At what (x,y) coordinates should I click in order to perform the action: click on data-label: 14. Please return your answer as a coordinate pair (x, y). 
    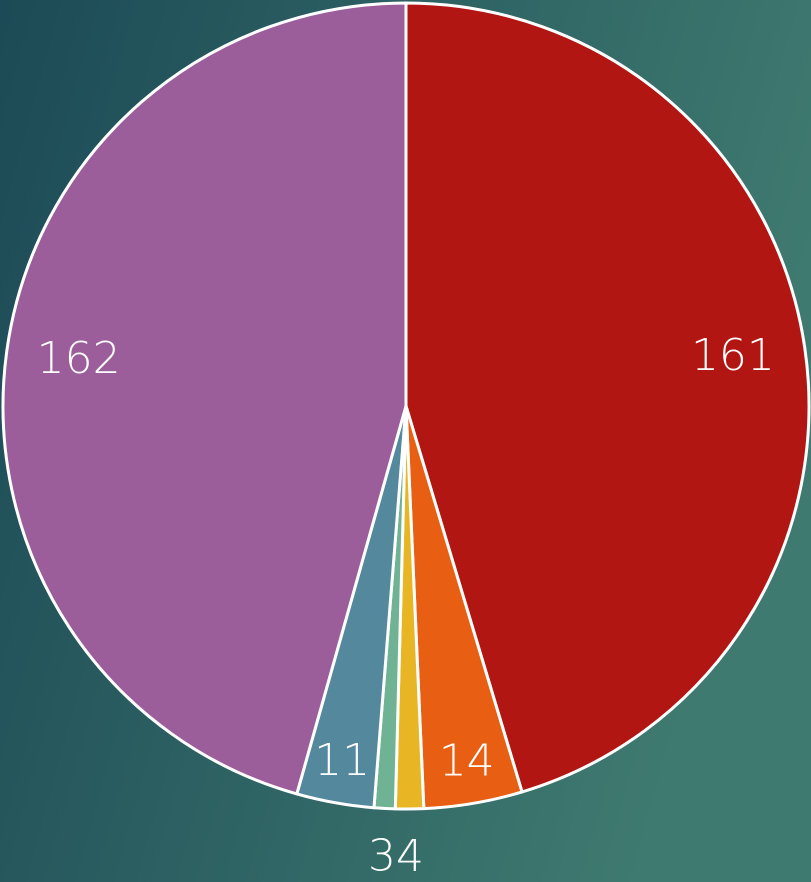
    Looking at the image, I should click on (467, 761).